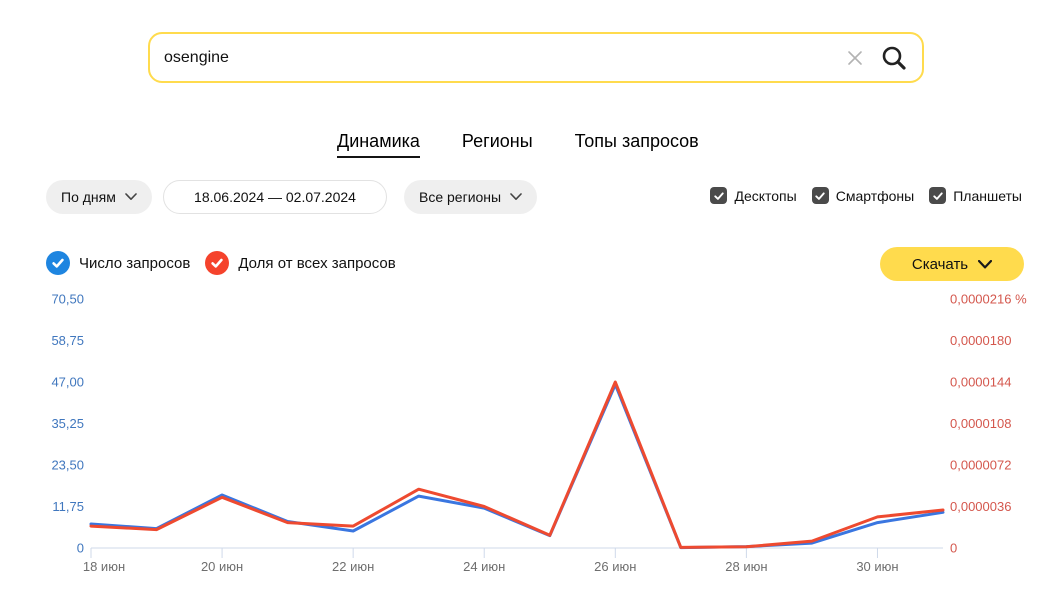 Image resolution: width=1055 pixels, height=608 pixels. I want to click on right-axis-tick-label: 0,0000108, so click(980, 423).